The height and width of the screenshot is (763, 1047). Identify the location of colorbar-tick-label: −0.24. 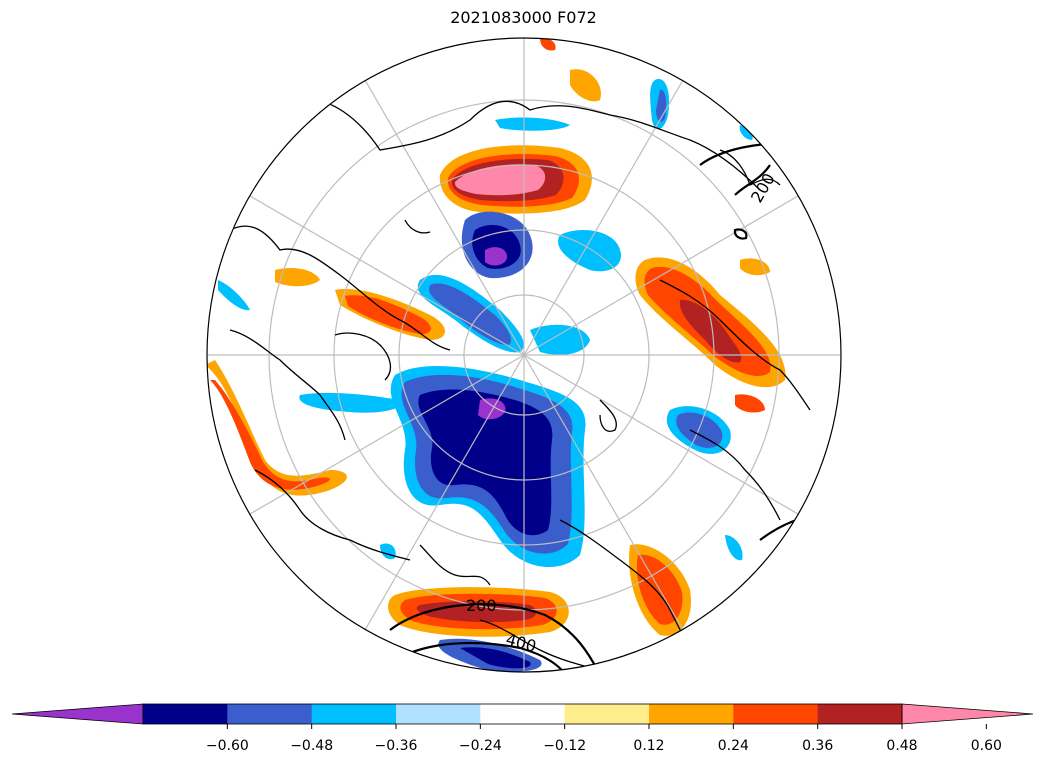
(480, 746).